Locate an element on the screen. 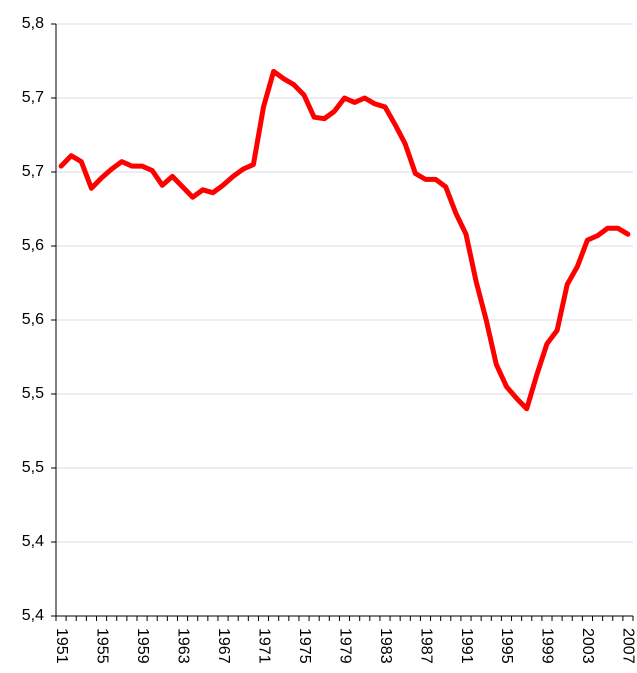 The width and height of the screenshot is (637, 673). x-tick-label: 1999 is located at coordinates (547, 646).